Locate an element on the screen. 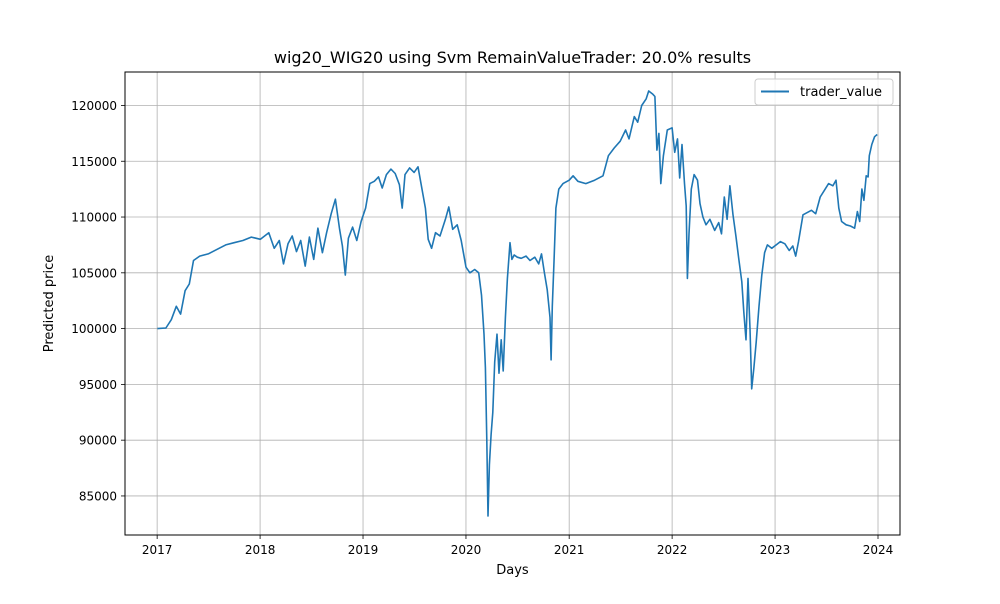 The height and width of the screenshot is (604, 1000). y-axis-label: Predicted price is located at coordinates (49, 304).